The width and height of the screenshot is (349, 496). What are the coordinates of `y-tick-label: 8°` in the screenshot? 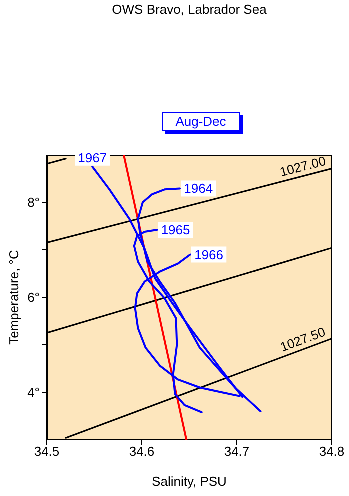 It's located at (34, 202).